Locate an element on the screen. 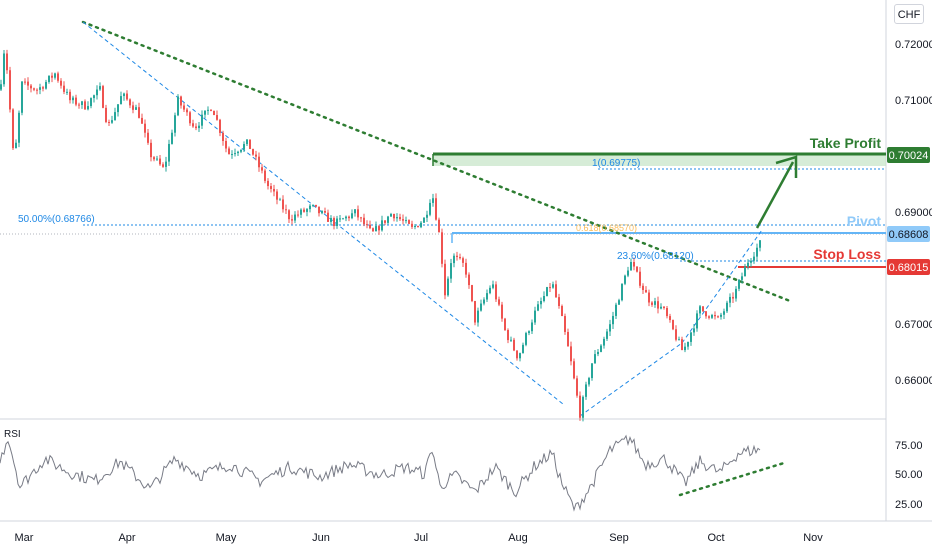 This screenshot has width=932, height=555. time-tick: Oct is located at coordinates (715, 538).